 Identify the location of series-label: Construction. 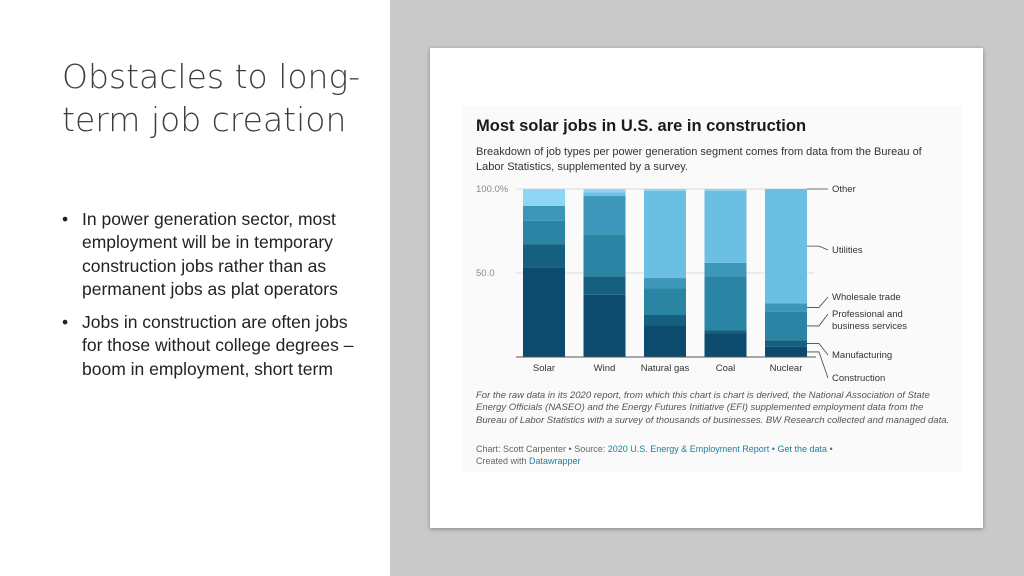
(858, 378).